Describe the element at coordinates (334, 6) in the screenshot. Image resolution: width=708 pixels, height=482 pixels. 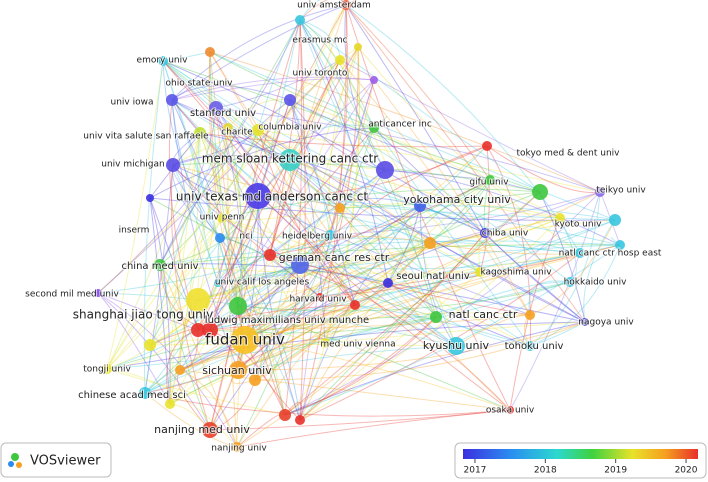
I see `node-label: univ amsterdam` at that location.